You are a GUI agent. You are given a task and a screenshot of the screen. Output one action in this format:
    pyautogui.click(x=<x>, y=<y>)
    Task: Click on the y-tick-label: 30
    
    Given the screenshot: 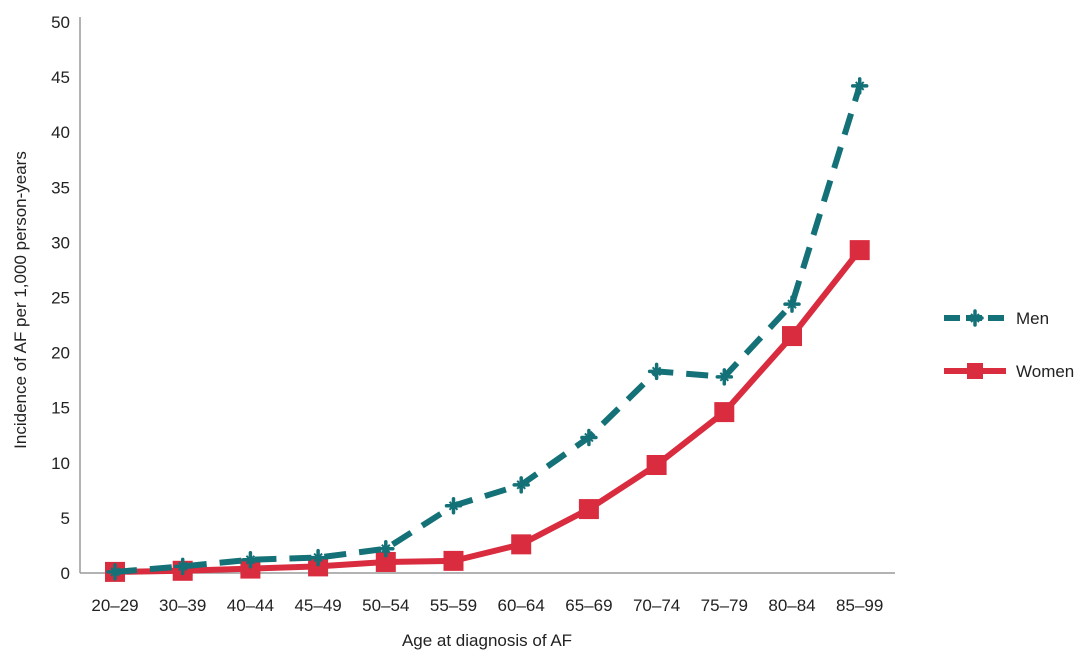 What is the action you would take?
    pyautogui.click(x=60, y=242)
    